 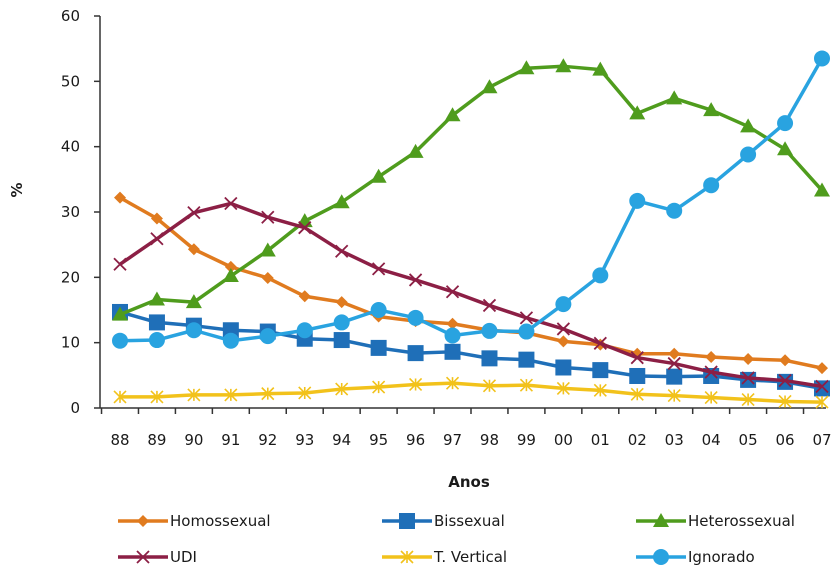 I want to click on x-axis-title: Anos, so click(x=469, y=482).